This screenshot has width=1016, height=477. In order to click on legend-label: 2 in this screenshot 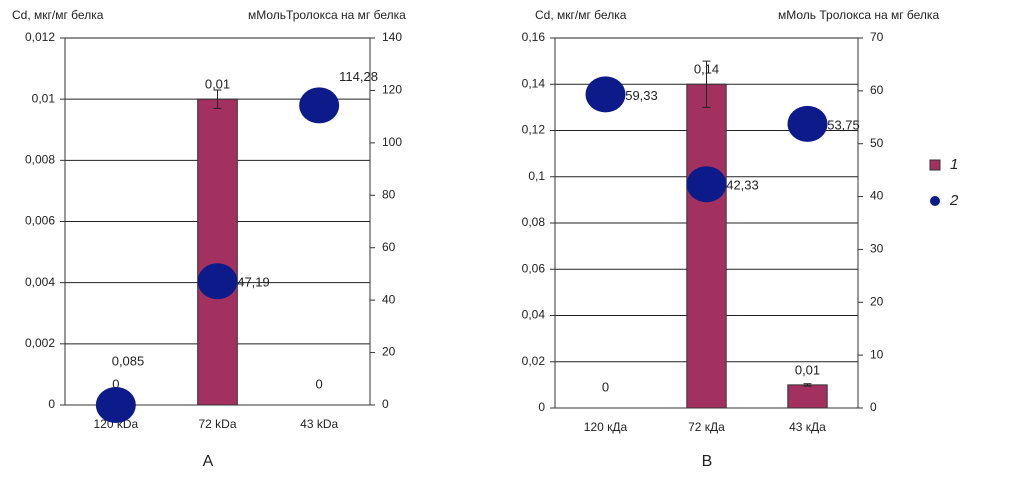, I will do `click(954, 200)`.